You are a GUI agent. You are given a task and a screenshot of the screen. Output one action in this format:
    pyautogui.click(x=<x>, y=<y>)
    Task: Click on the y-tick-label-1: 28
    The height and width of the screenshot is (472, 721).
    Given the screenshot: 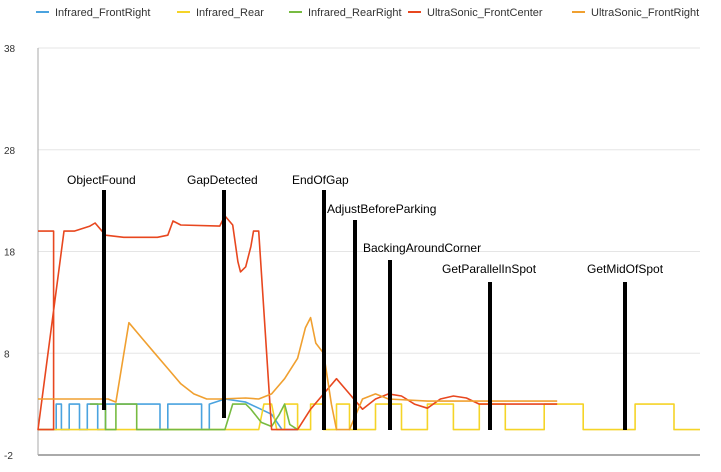 What is the action you would take?
    pyautogui.click(x=10, y=151)
    